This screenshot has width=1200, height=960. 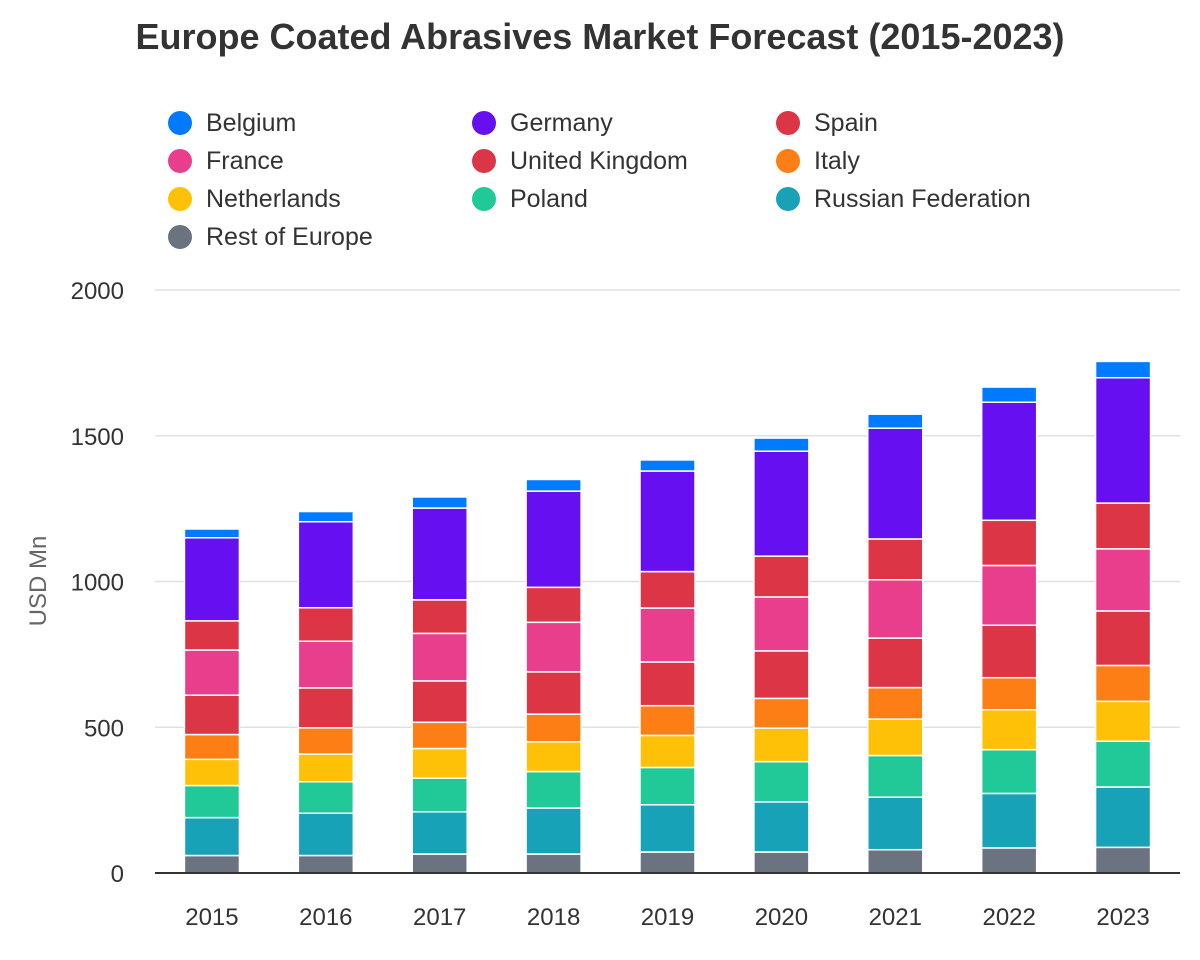 I want to click on bar-segment-france: France 2018: 170, so click(x=553, y=647).